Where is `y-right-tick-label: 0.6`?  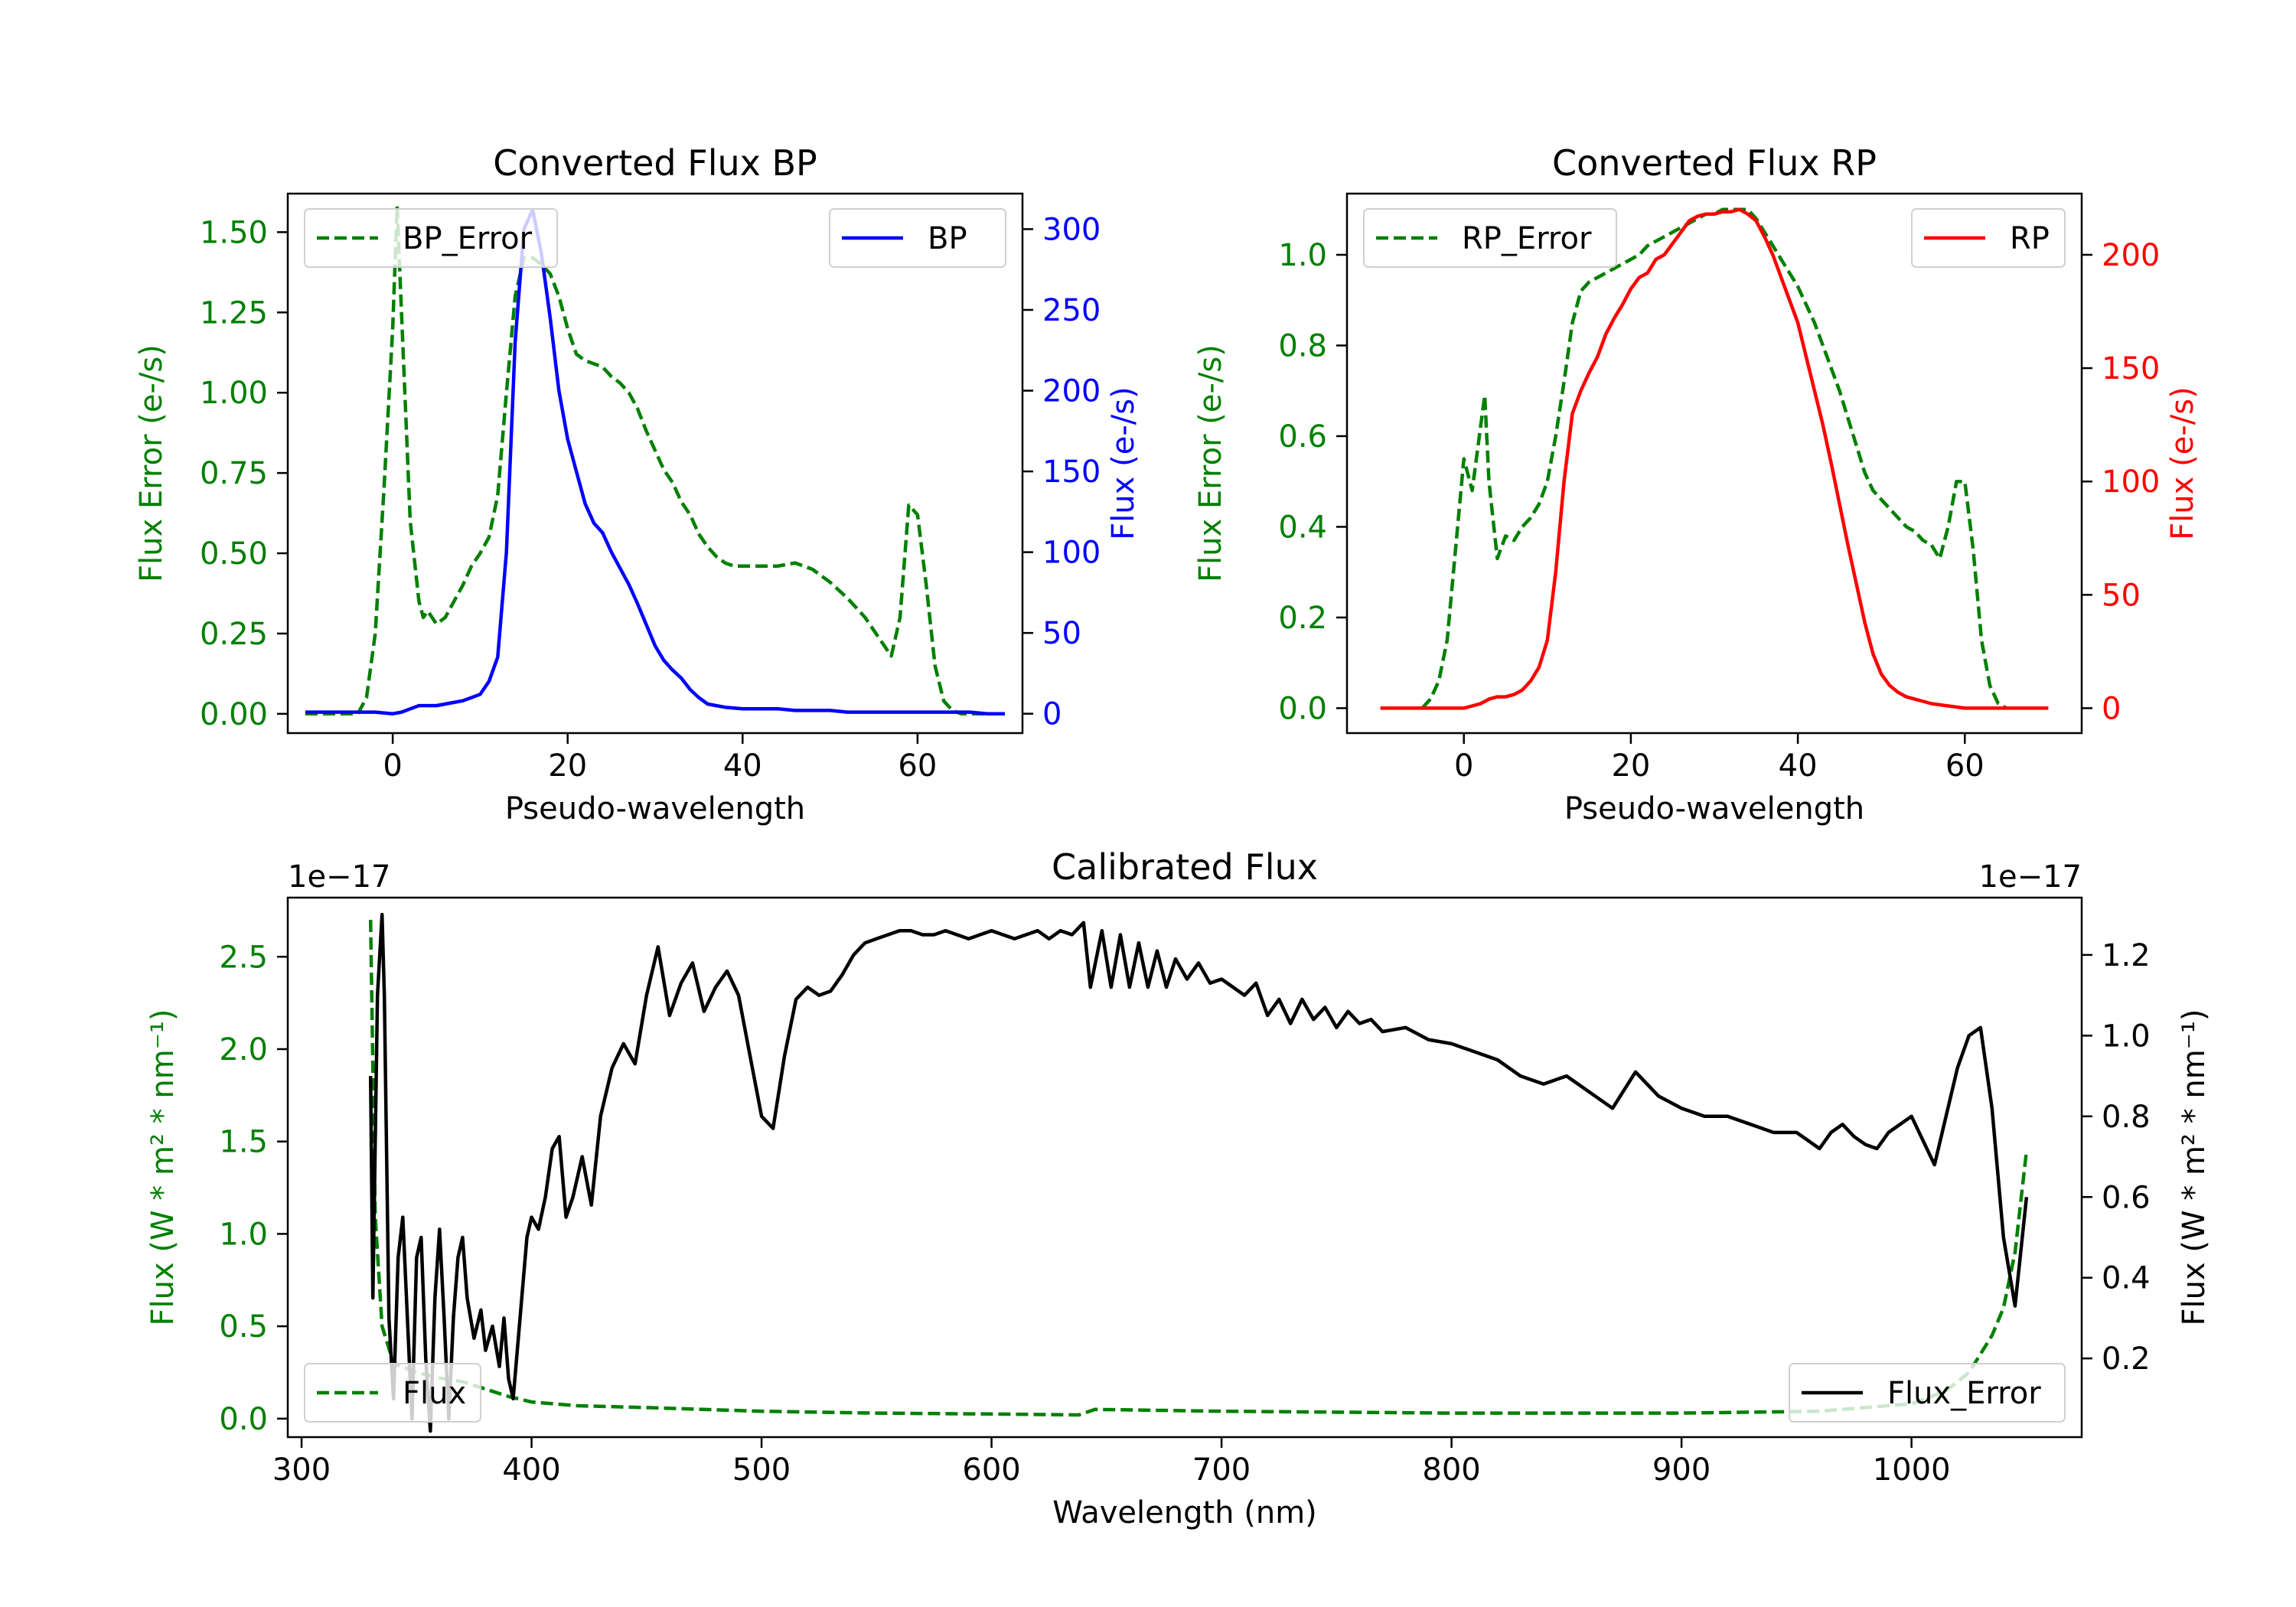 y-right-tick-label: 0.6 is located at coordinates (2126, 1197).